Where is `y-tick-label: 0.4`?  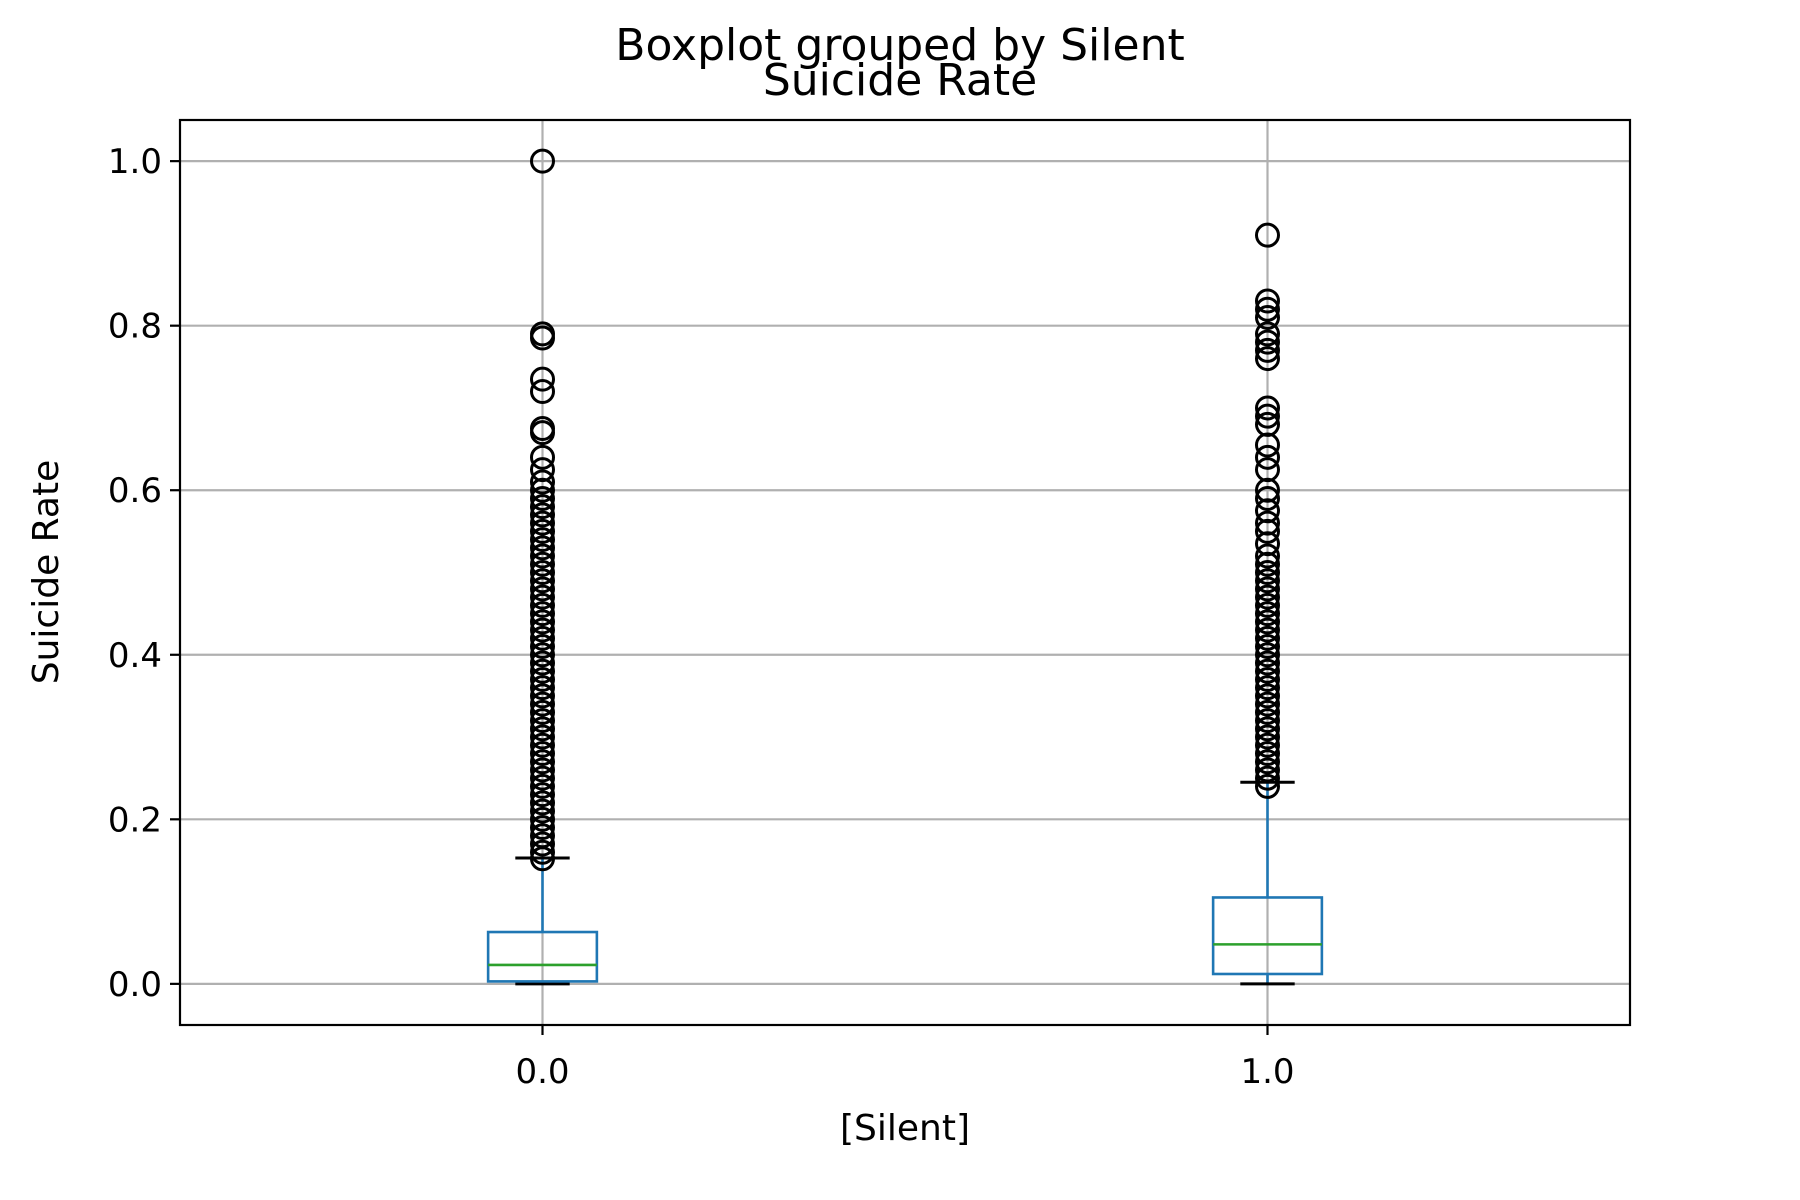
y-tick-label: 0.4 is located at coordinates (135, 656).